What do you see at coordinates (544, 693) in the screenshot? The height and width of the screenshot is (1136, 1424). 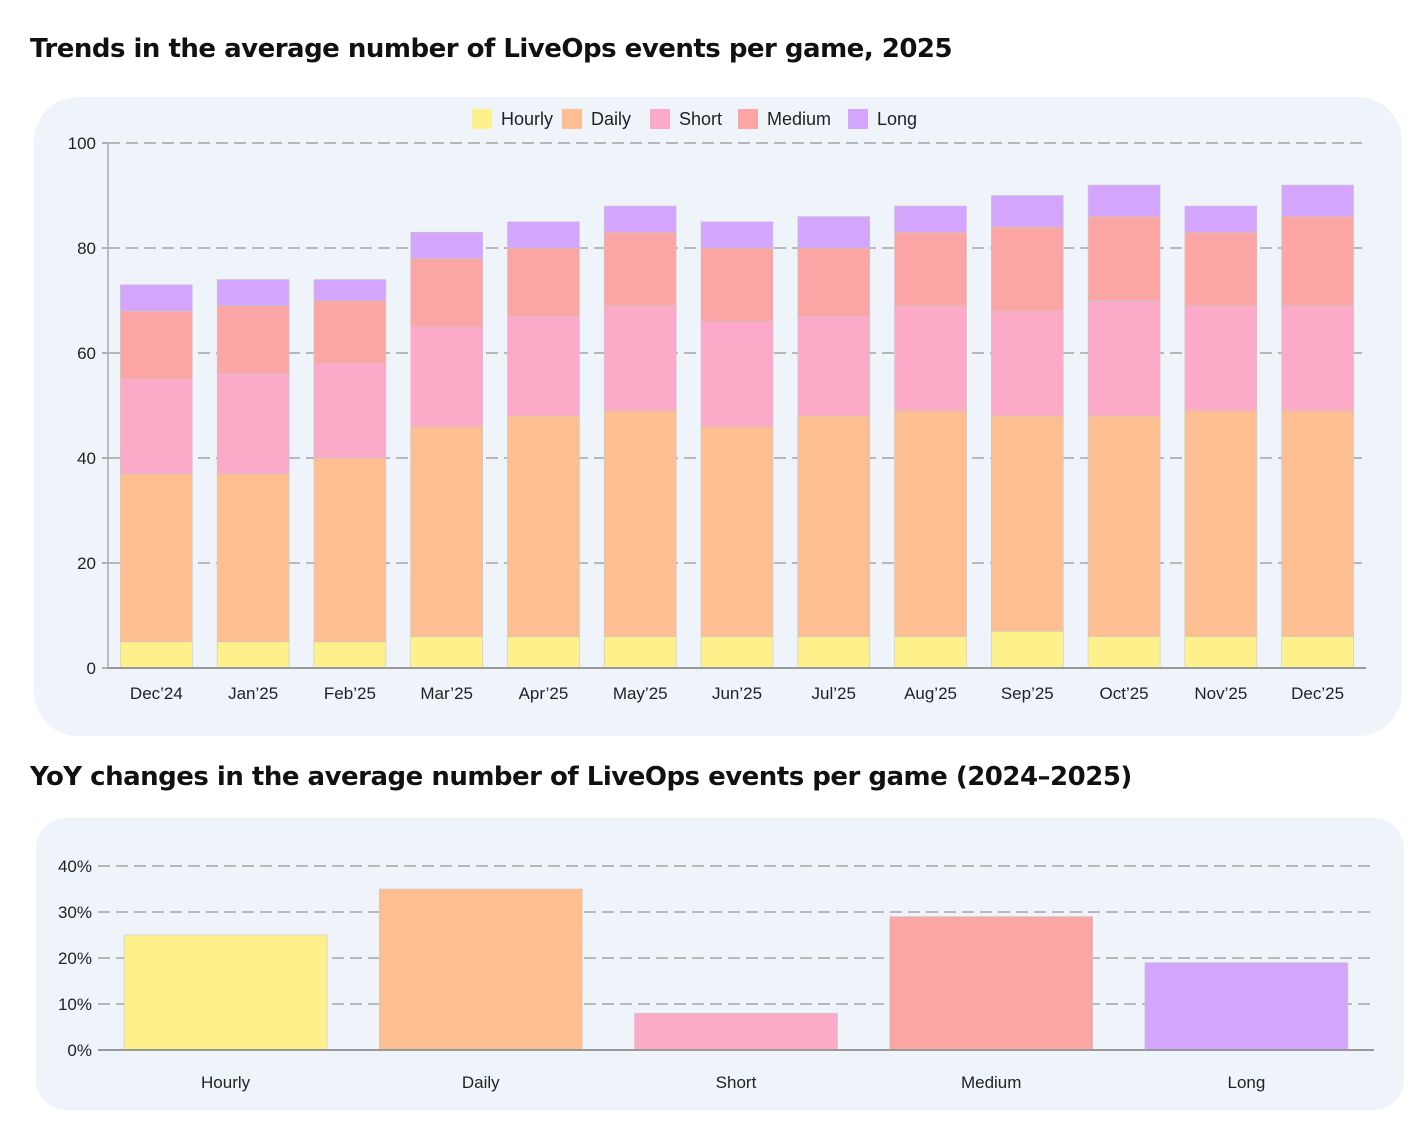 I see `x-tick-label: Apr’25` at bounding box center [544, 693].